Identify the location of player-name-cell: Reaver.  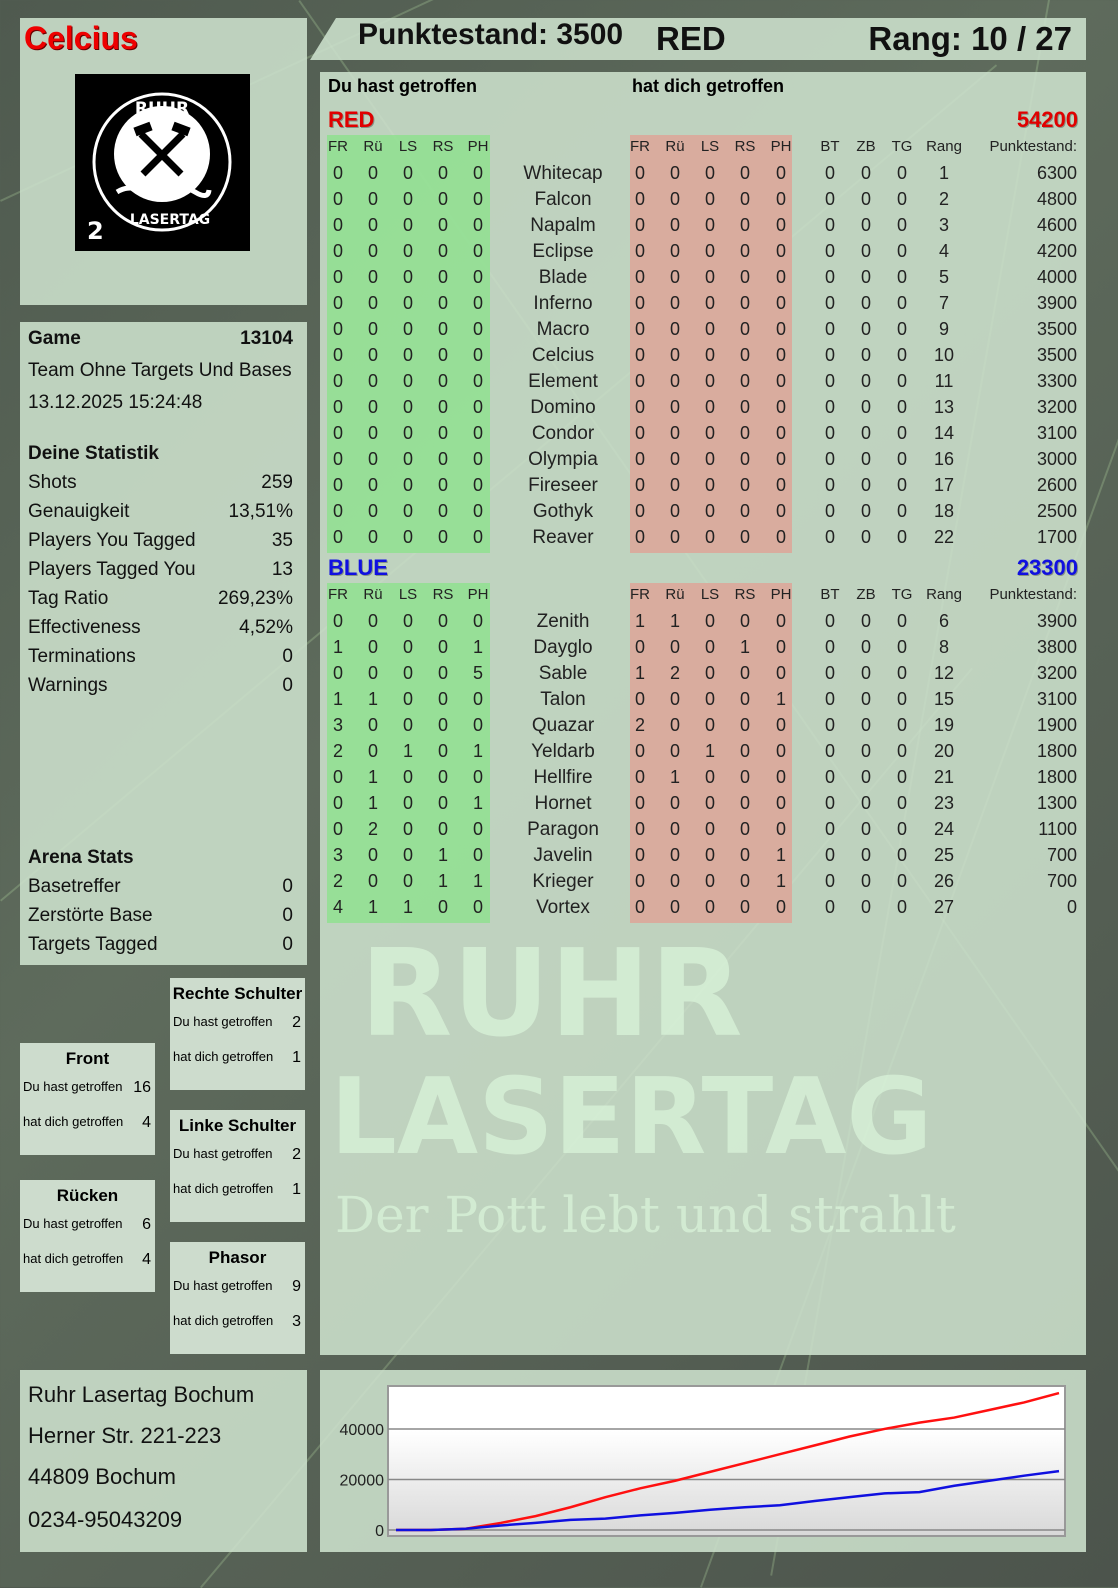
(563, 537).